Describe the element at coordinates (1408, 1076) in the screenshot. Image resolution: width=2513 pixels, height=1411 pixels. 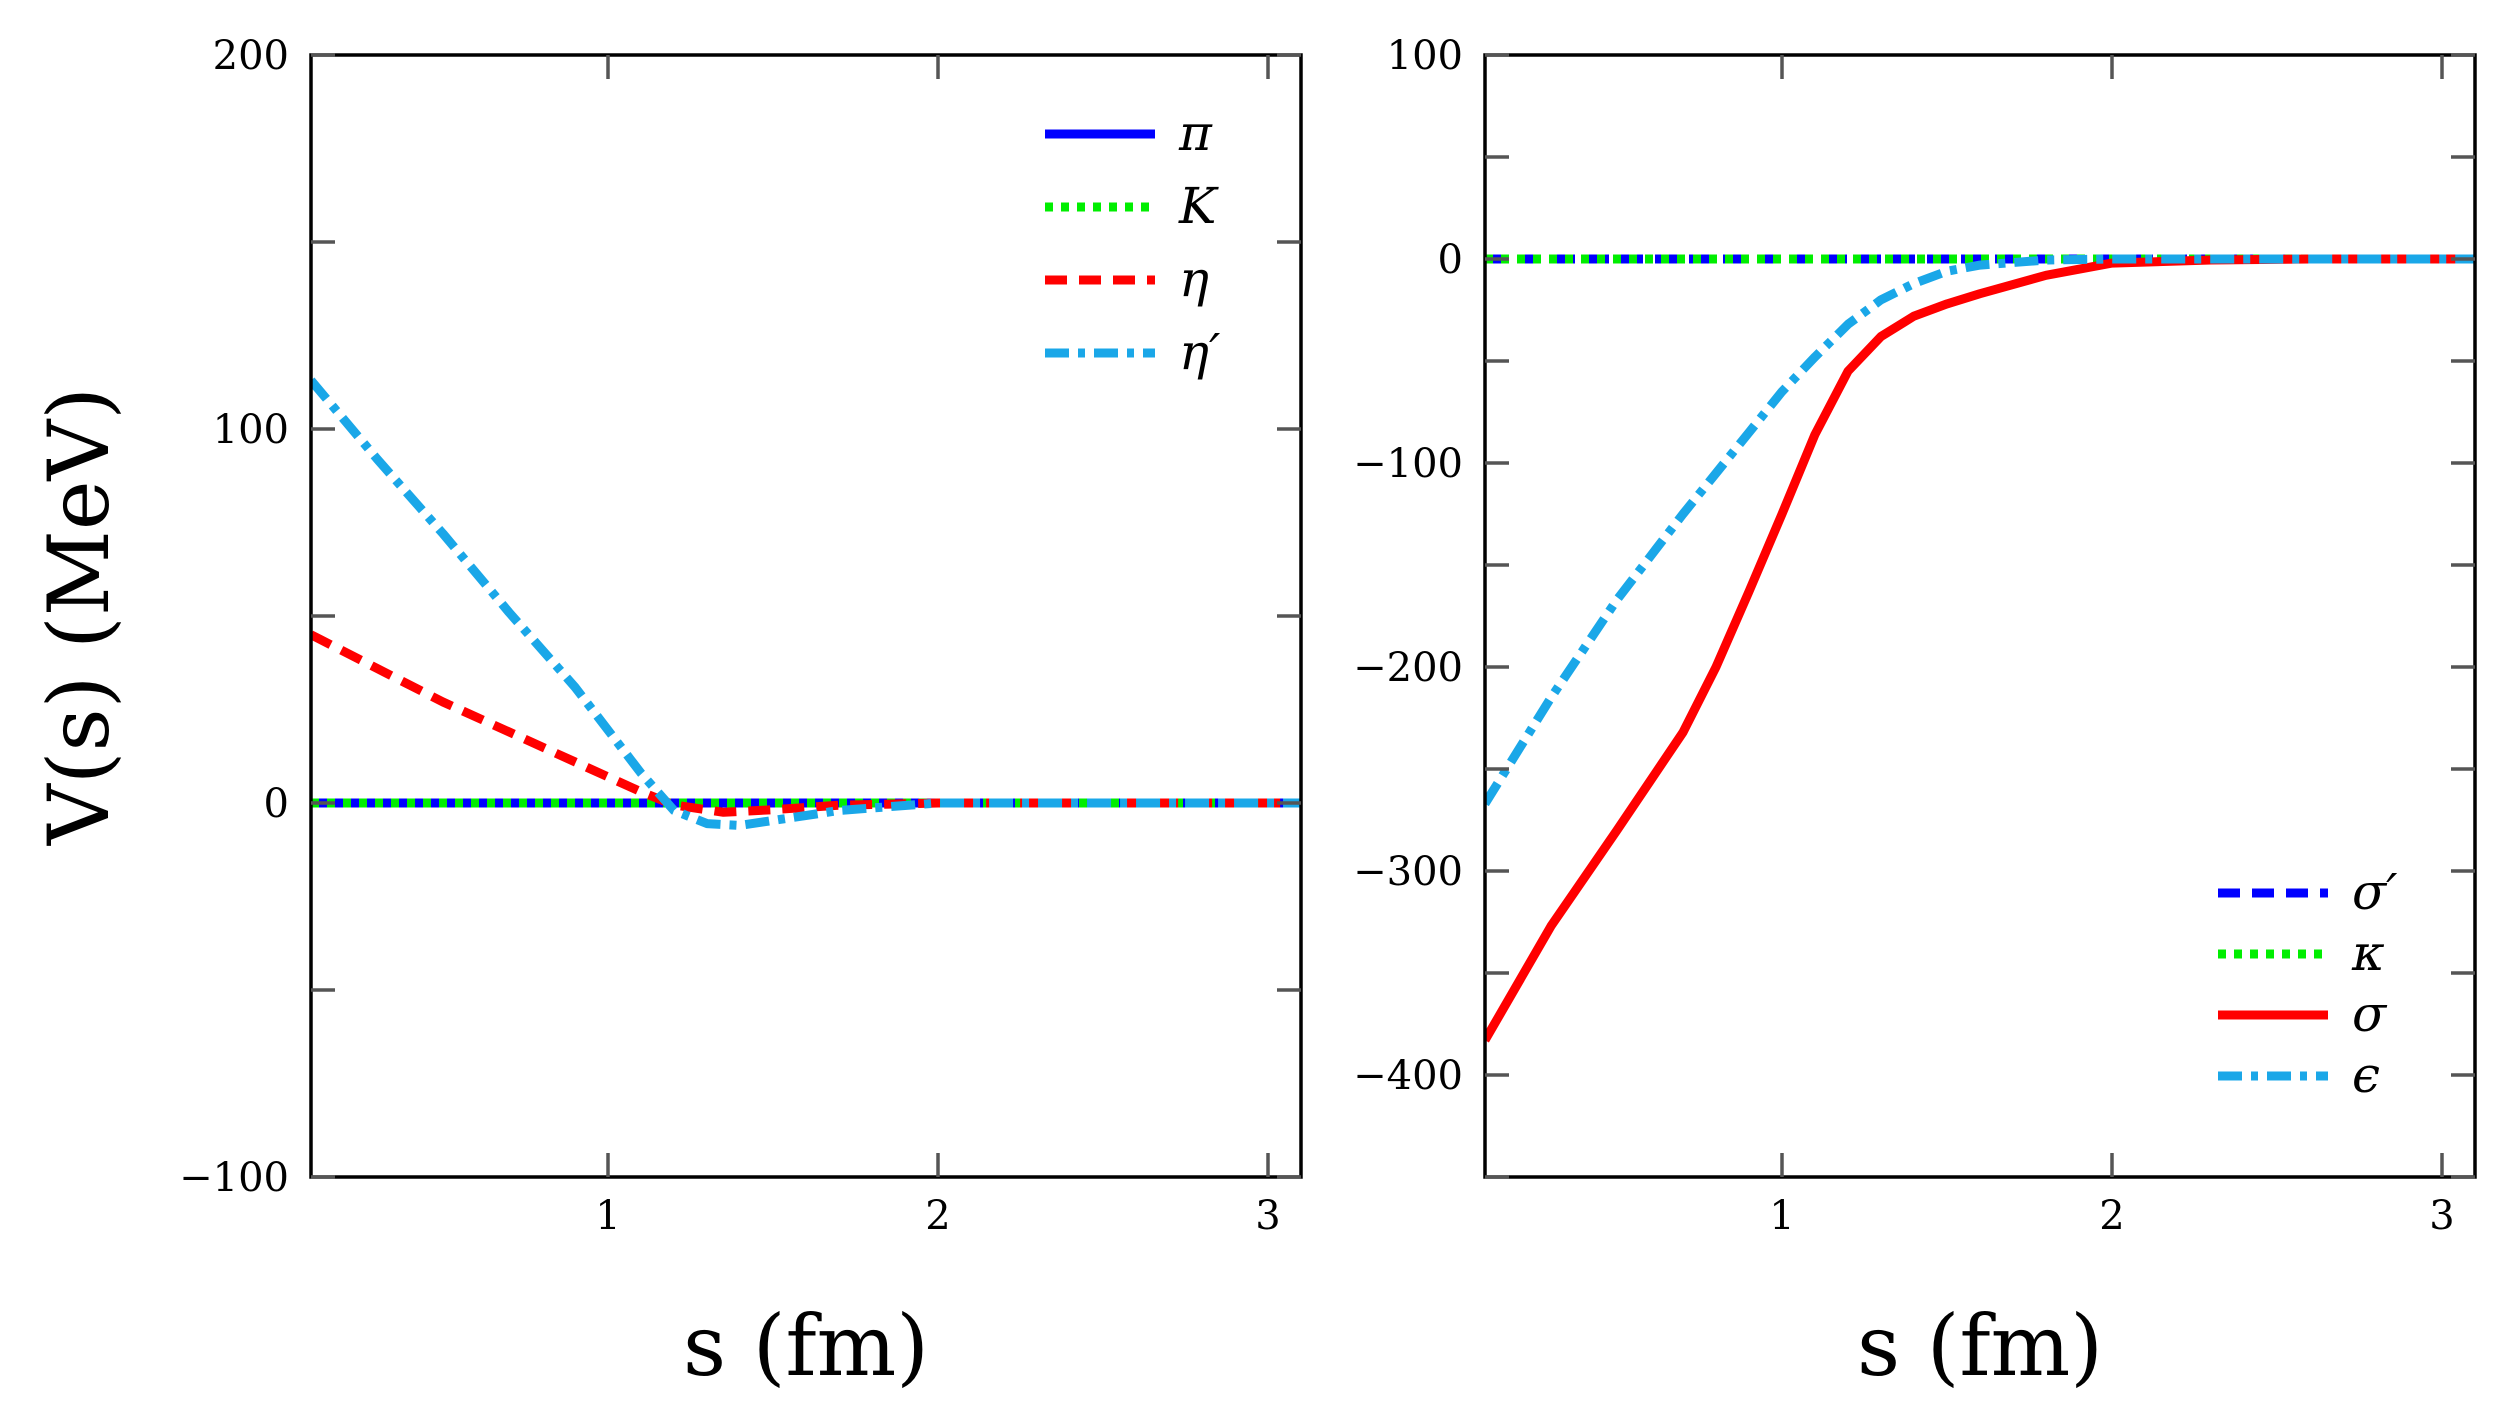
I see `right-y-tick-label: −400` at that location.